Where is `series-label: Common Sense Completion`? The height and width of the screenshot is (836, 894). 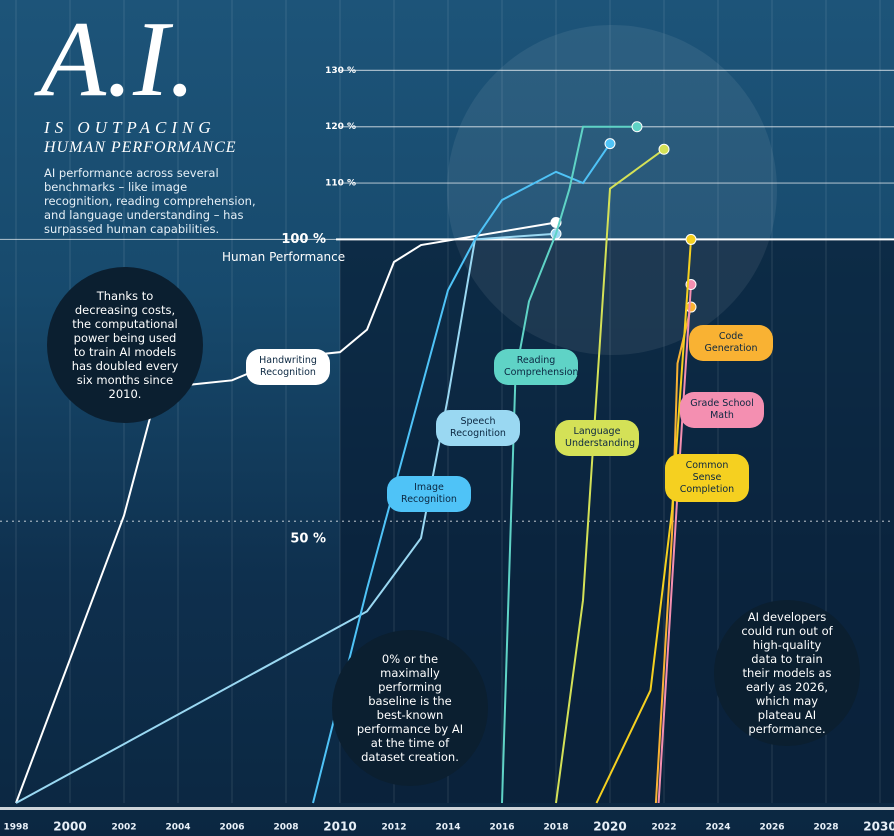 series-label: Common Sense Completion is located at coordinates (707, 478).